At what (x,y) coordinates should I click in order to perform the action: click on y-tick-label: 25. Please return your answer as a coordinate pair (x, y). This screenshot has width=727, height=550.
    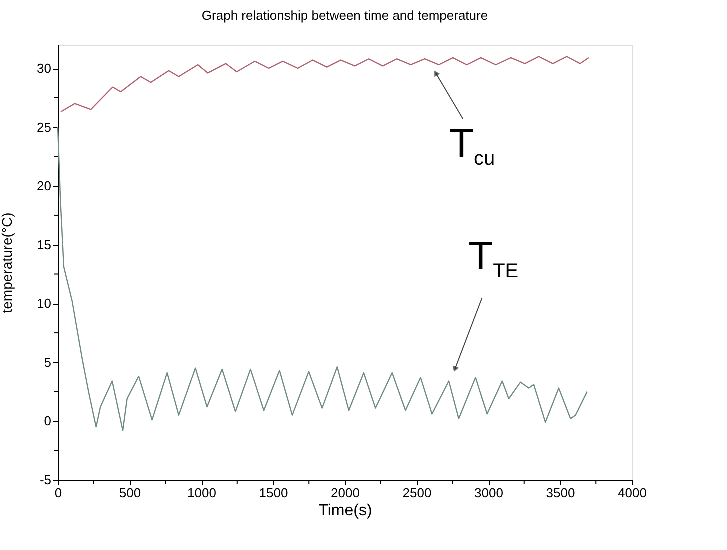
    Looking at the image, I should click on (44, 127).